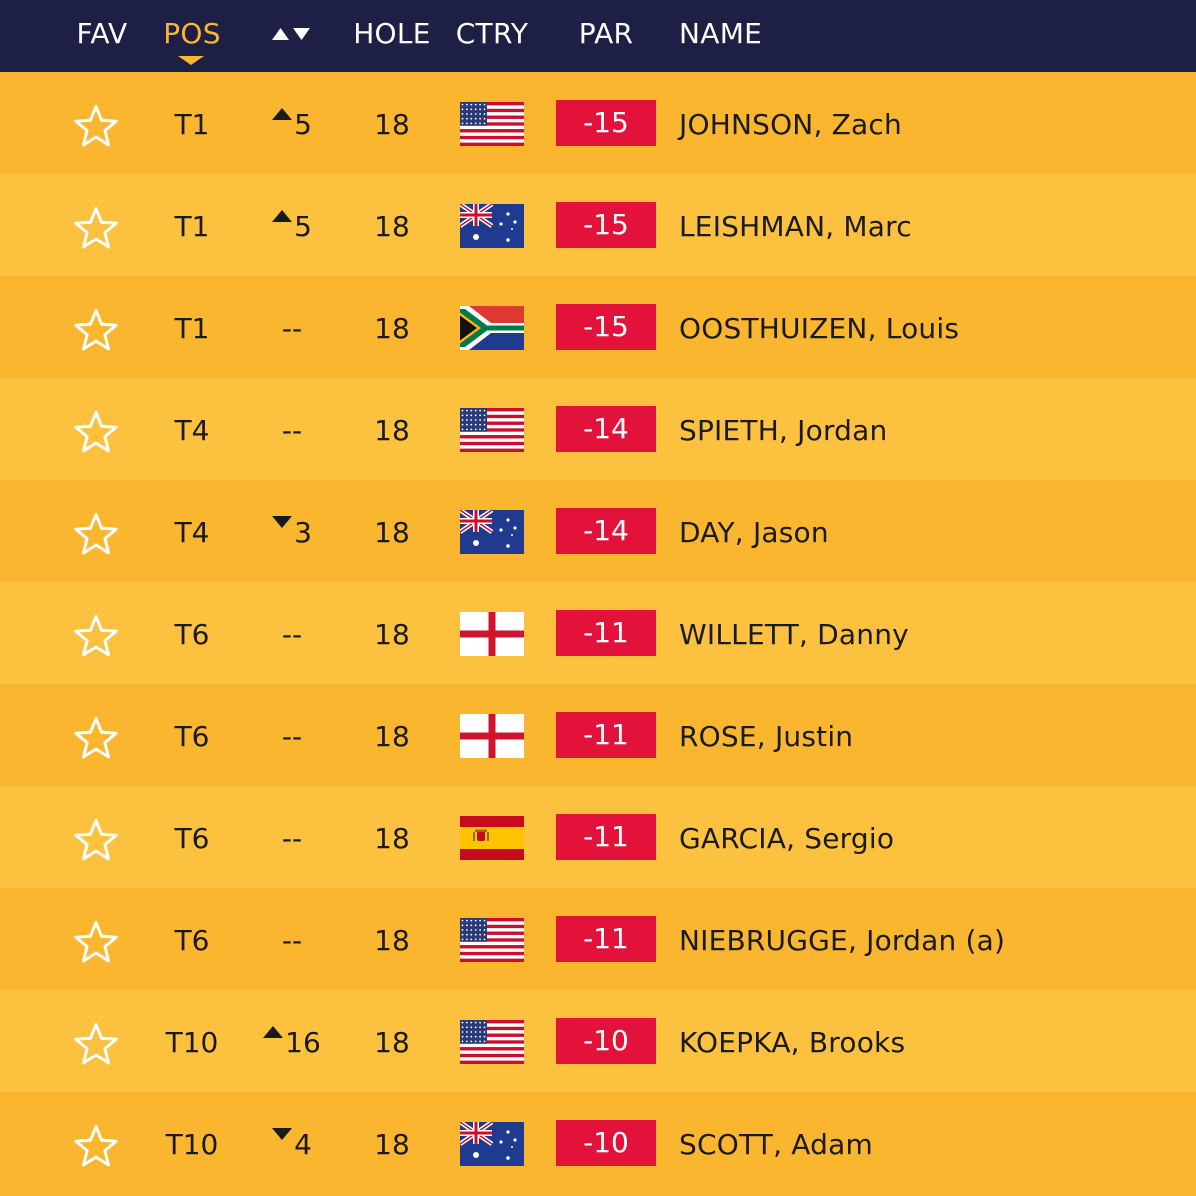  Describe the element at coordinates (598, 1143) in the screenshot. I see `player-row: T10 4 18 -10 SCOTT, Adam` at that location.